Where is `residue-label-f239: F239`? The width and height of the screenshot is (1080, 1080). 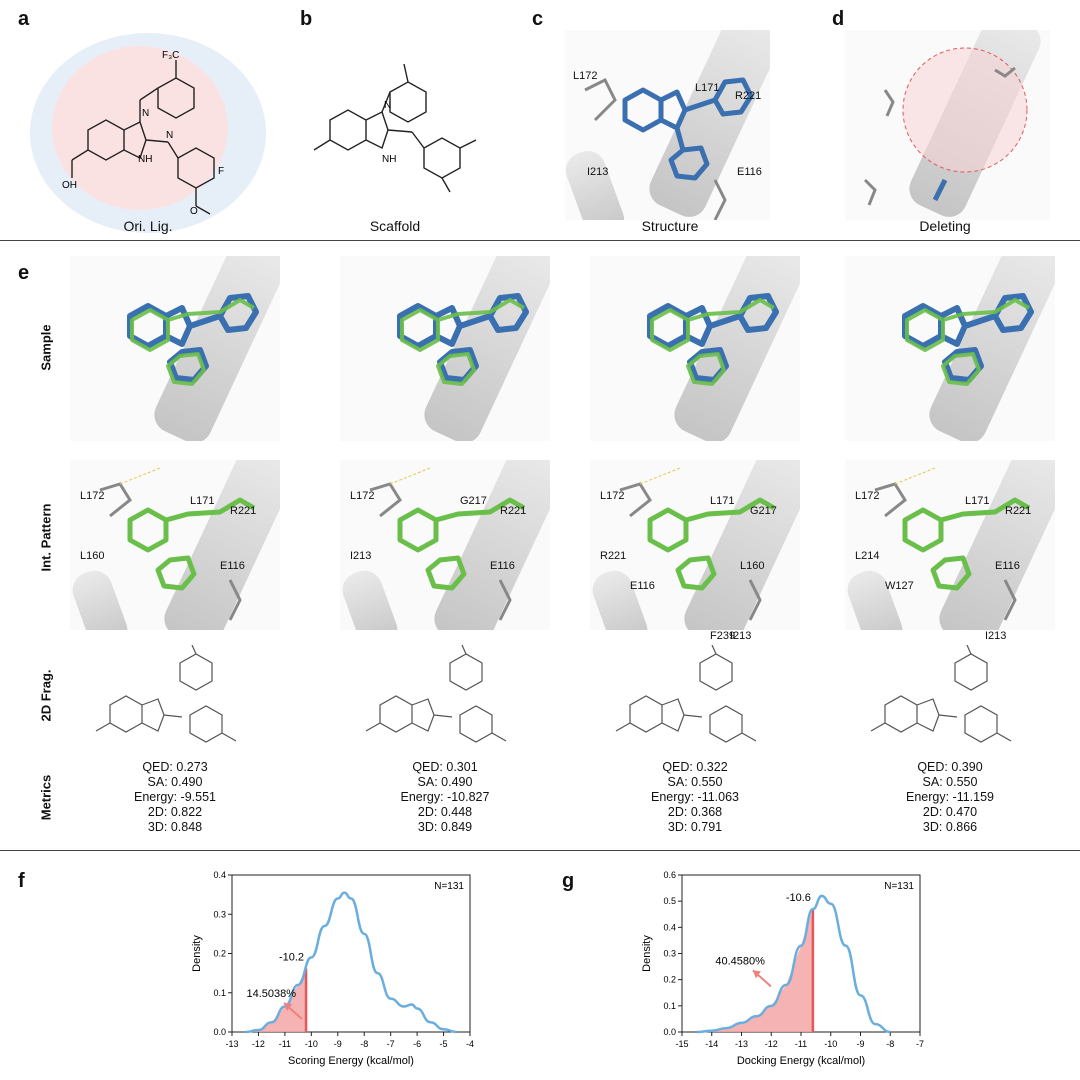
residue-label-f239: F239 is located at coordinates (723, 636).